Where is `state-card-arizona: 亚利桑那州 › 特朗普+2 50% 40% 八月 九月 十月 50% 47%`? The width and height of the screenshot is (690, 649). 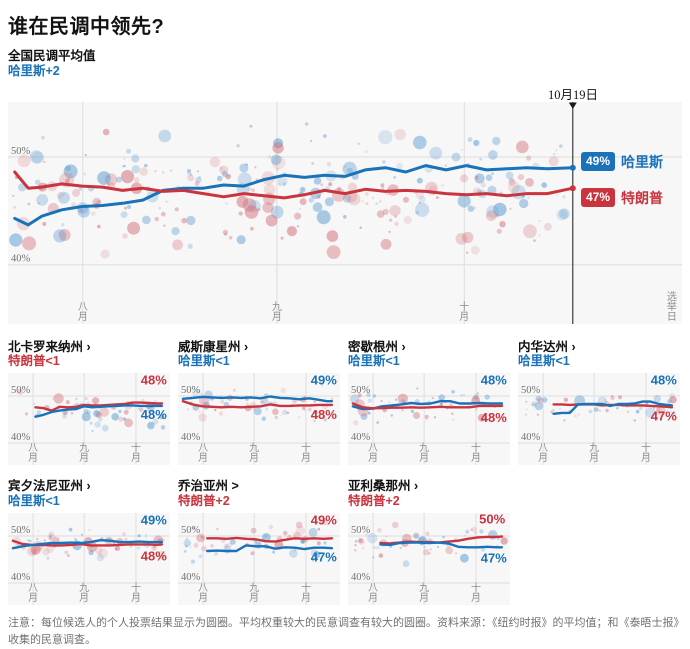 state-card-arizona: 亚利桑那州 › 特朗普+2 50% 40% 八月 九月 十月 50% 47% is located at coordinates (429, 542).